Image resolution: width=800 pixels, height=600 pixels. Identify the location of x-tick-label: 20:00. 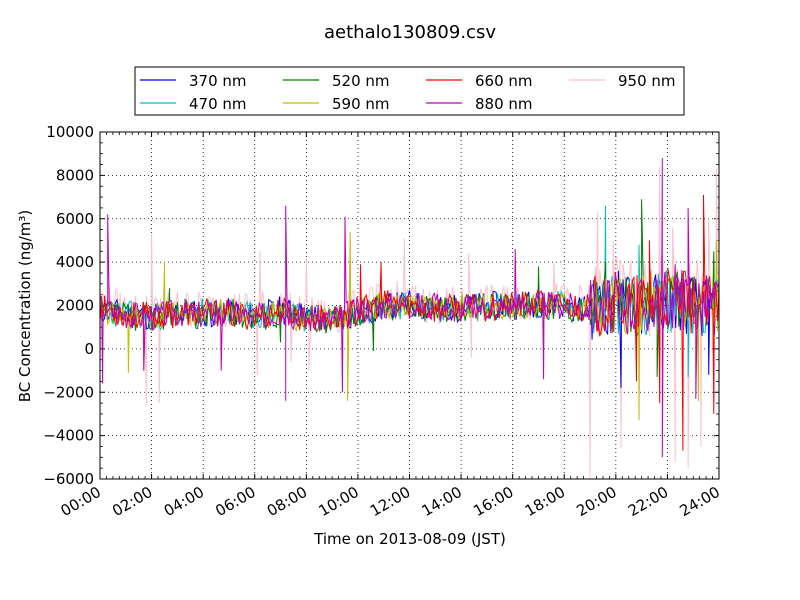
(596, 501).